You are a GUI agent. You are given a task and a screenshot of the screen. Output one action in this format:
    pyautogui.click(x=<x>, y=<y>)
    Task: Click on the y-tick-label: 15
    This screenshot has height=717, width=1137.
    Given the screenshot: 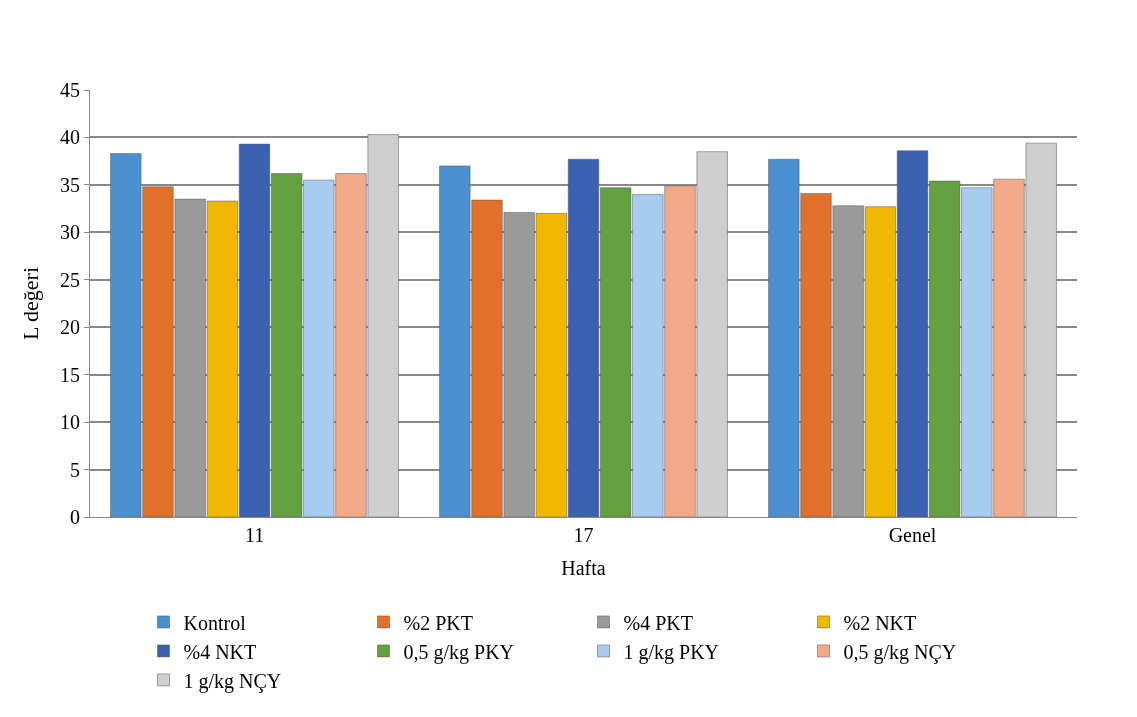 What is the action you would take?
    pyautogui.click(x=70, y=374)
    